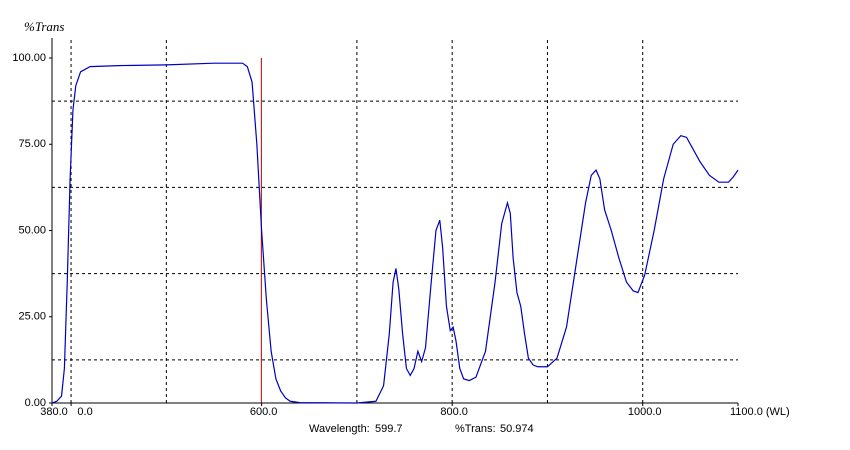 The image size is (850, 450). I want to click on y-tick-label: 0.00, so click(35, 403).